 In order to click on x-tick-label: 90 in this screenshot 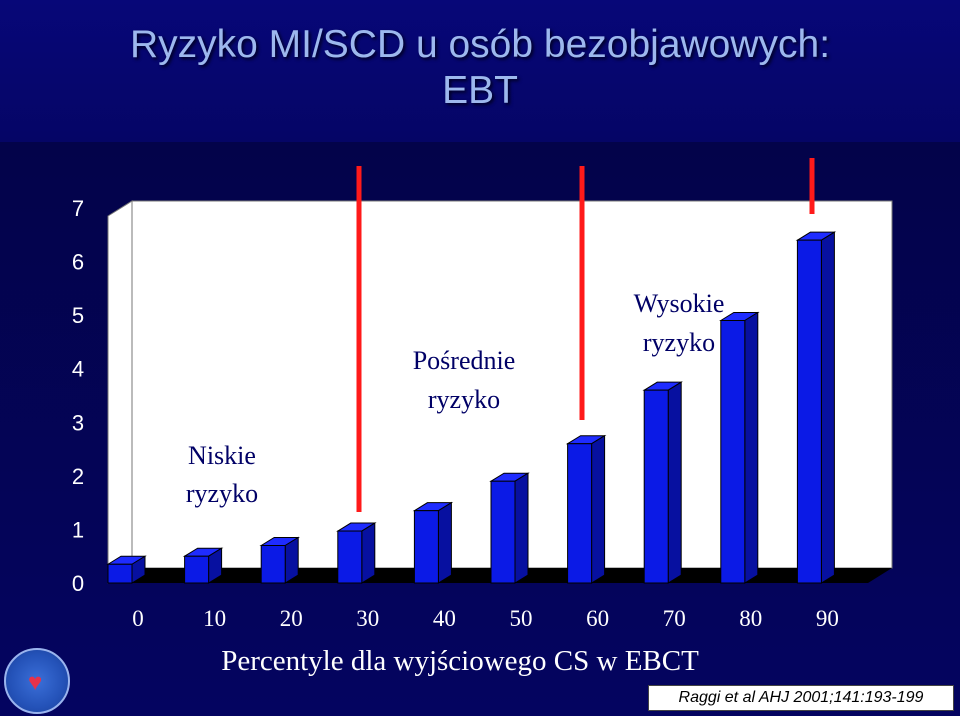, I will do `click(827, 618)`.